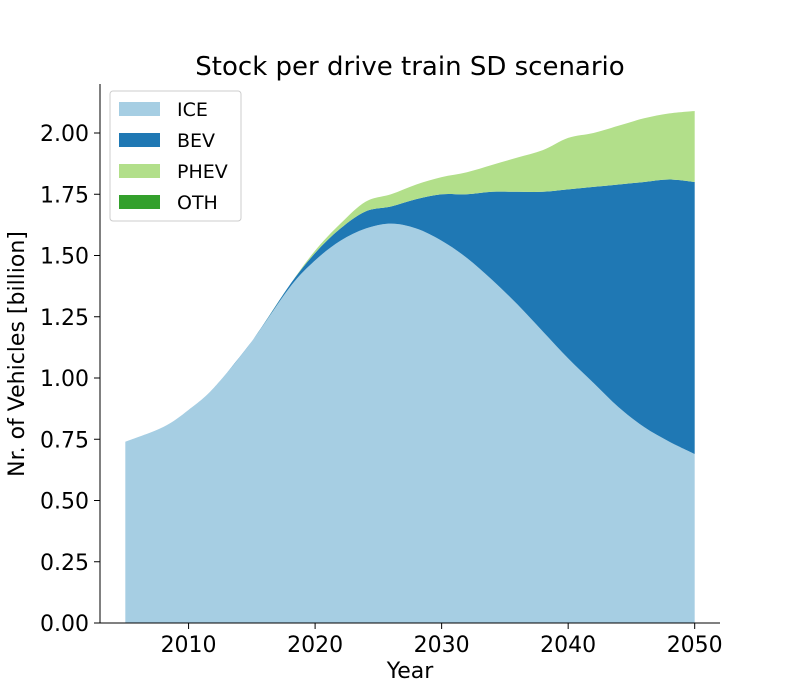 This screenshot has width=800, height=700. I want to click on legend-label-bev: BEV, so click(196, 141).